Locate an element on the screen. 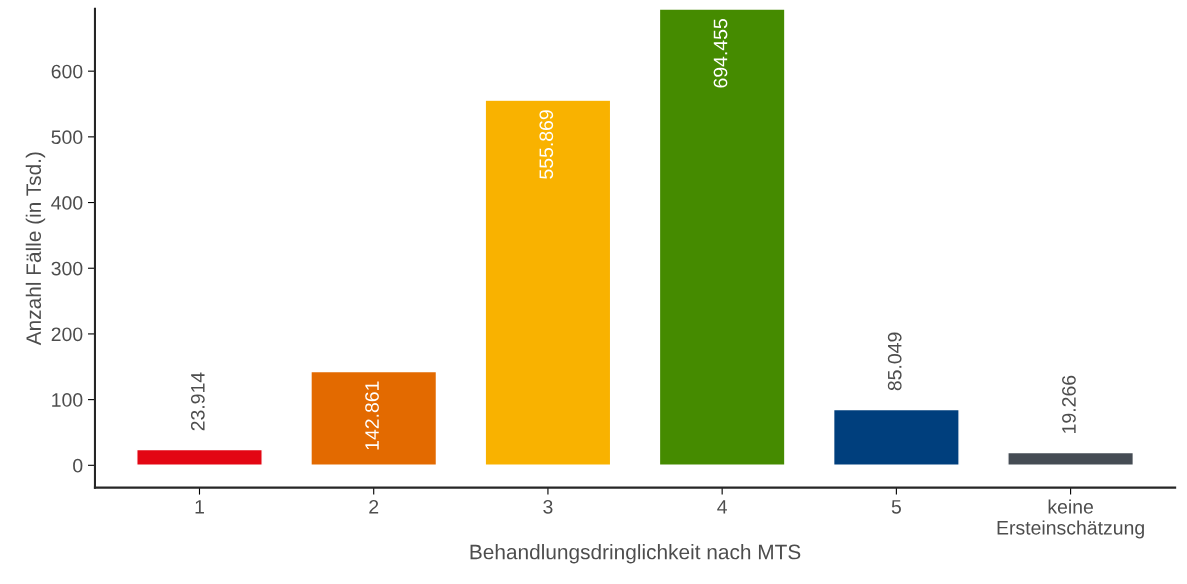  data-label: 555.869 is located at coordinates (546, 144).